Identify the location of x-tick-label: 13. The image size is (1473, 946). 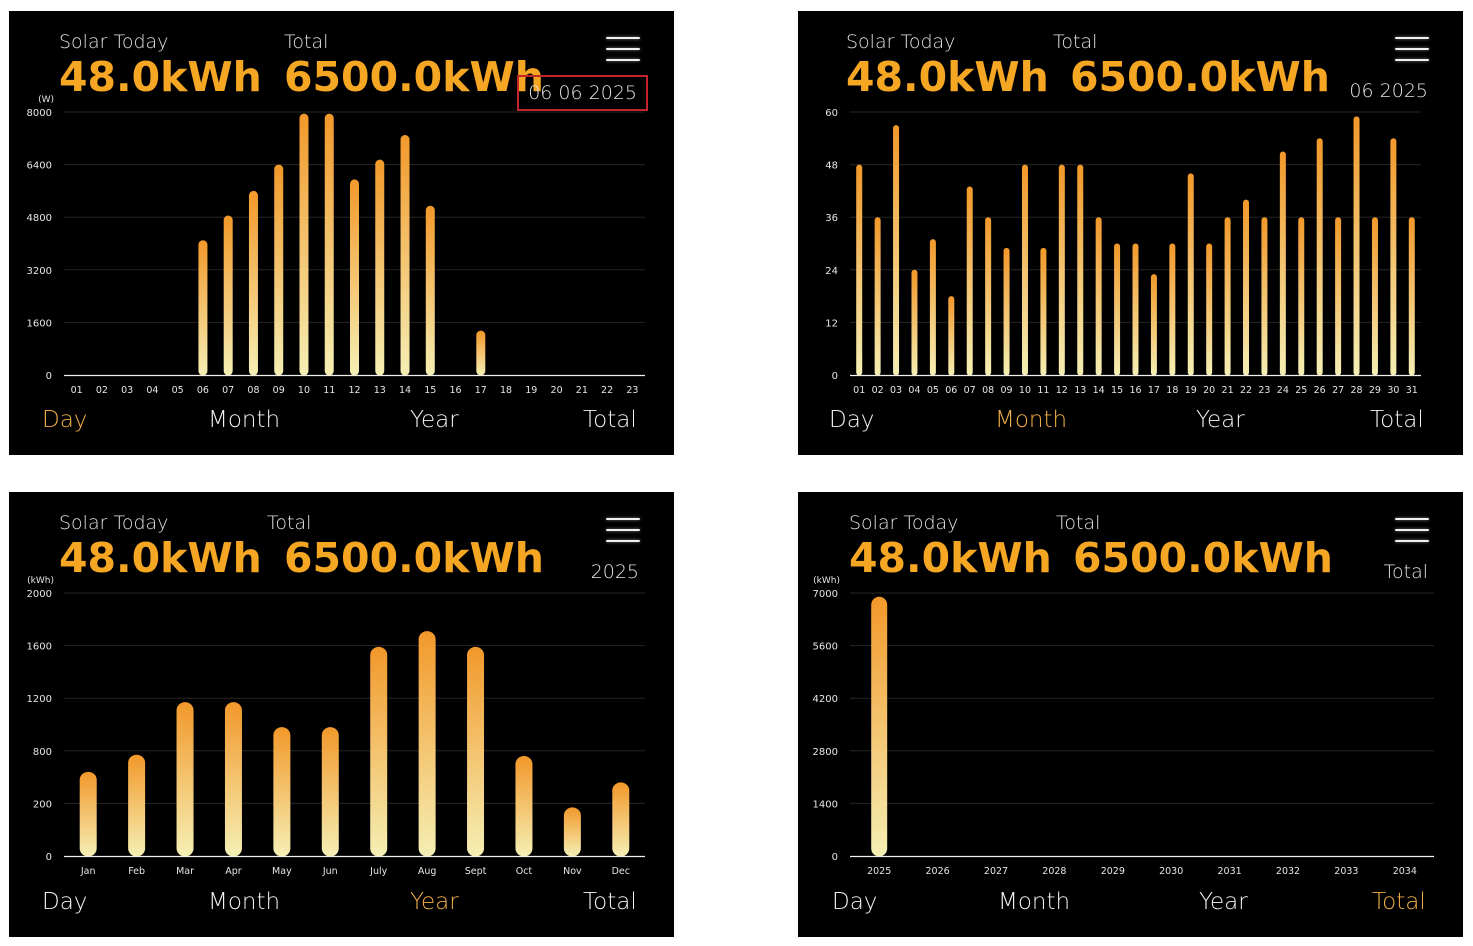
(1080, 390).